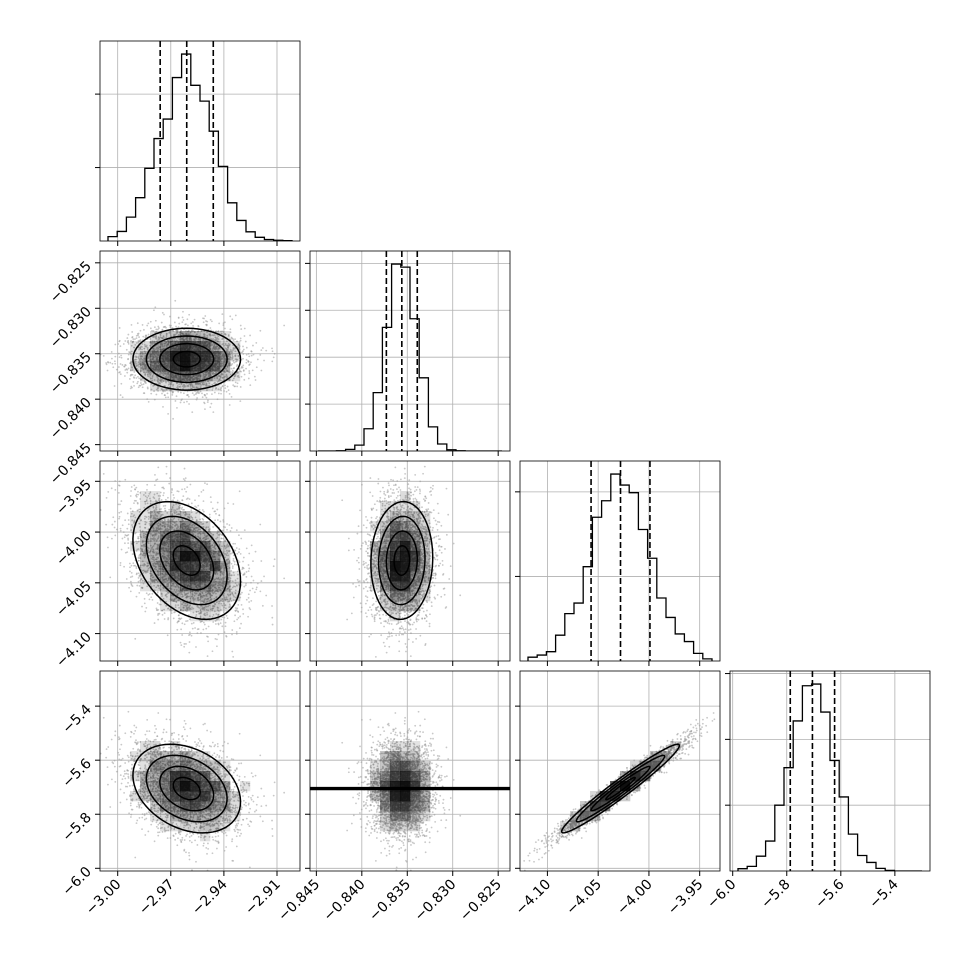 This screenshot has width=970, height=970. I want to click on y-tick-label: −0.825, so click(71, 282).